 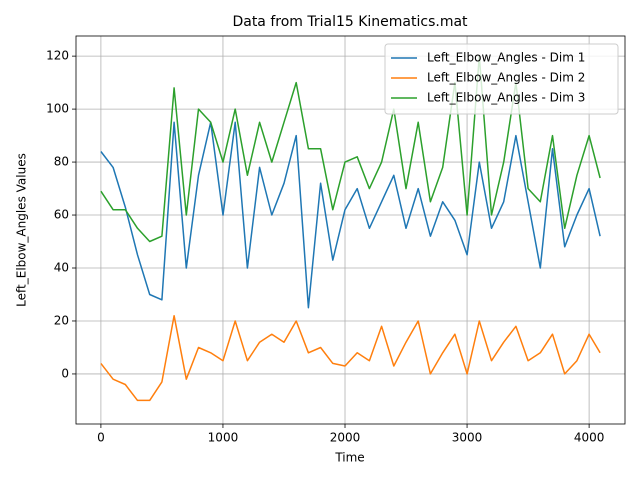 I want to click on y-tick-label: 60, so click(x=61, y=215).